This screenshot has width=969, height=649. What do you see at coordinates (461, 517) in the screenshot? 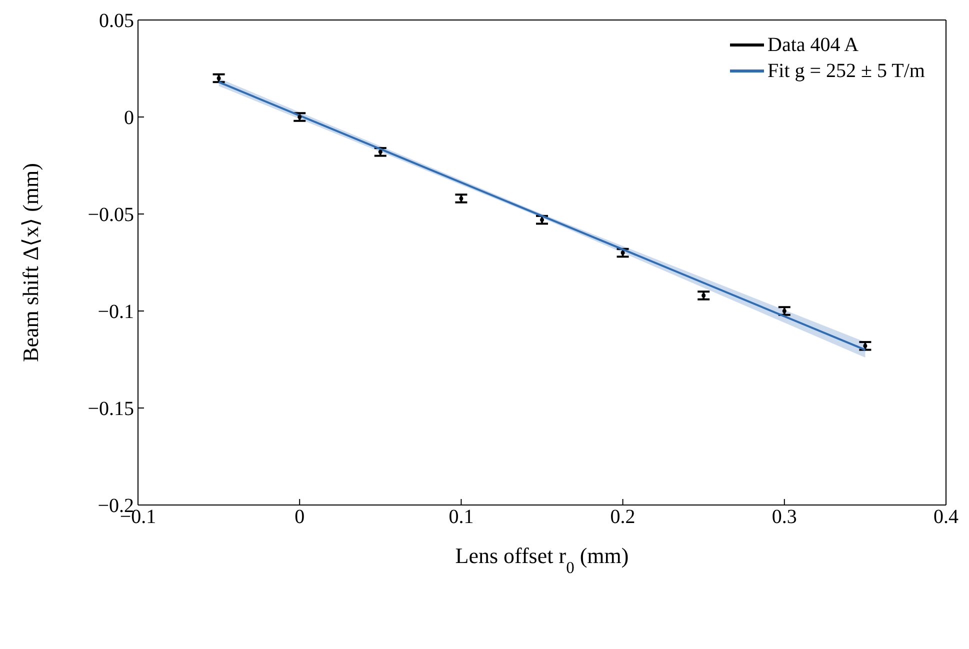
I see `x-tick-label: 0.1` at bounding box center [461, 517].